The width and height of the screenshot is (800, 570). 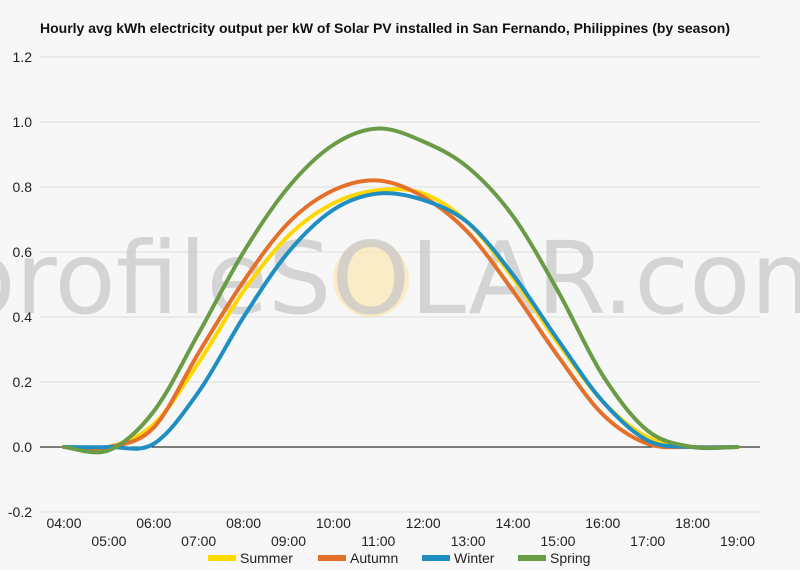 What do you see at coordinates (153, 523) in the screenshot?
I see `x-tick-label: 06:00` at bounding box center [153, 523].